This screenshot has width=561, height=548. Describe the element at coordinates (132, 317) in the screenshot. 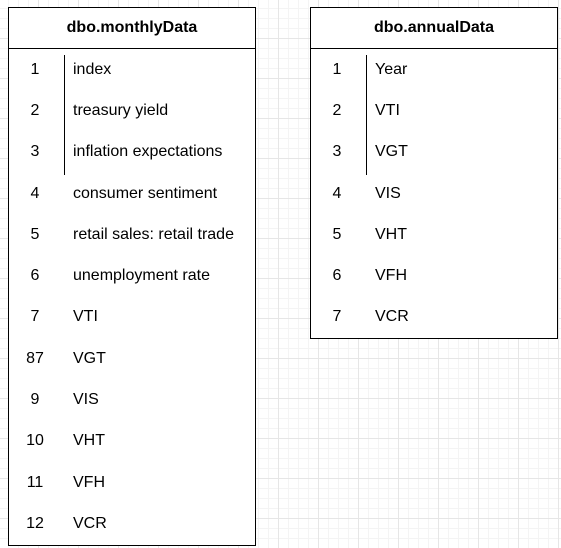

I see `table-row: 7 VTI` at that location.